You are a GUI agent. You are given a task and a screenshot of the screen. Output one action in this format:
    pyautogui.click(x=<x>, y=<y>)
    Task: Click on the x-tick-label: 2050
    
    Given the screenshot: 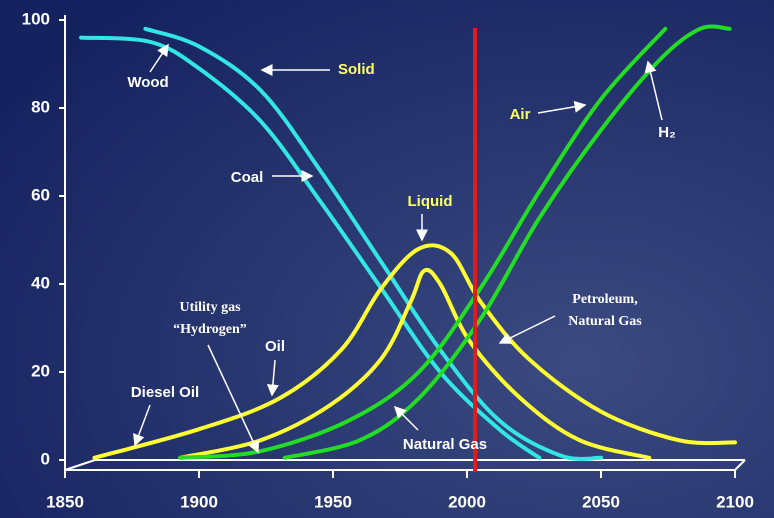 What is the action you would take?
    pyautogui.click(x=601, y=501)
    